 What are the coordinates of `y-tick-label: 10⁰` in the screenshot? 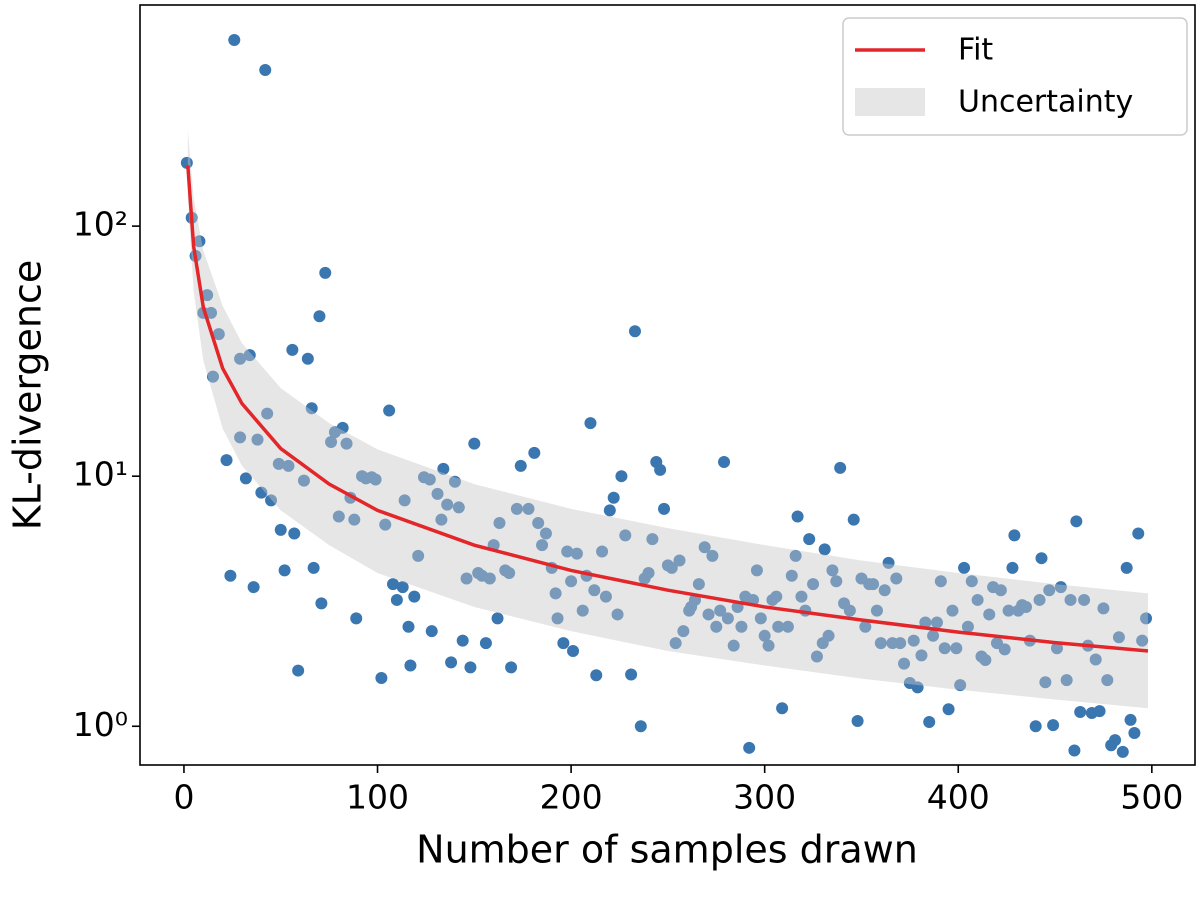 It's located at (100, 724).